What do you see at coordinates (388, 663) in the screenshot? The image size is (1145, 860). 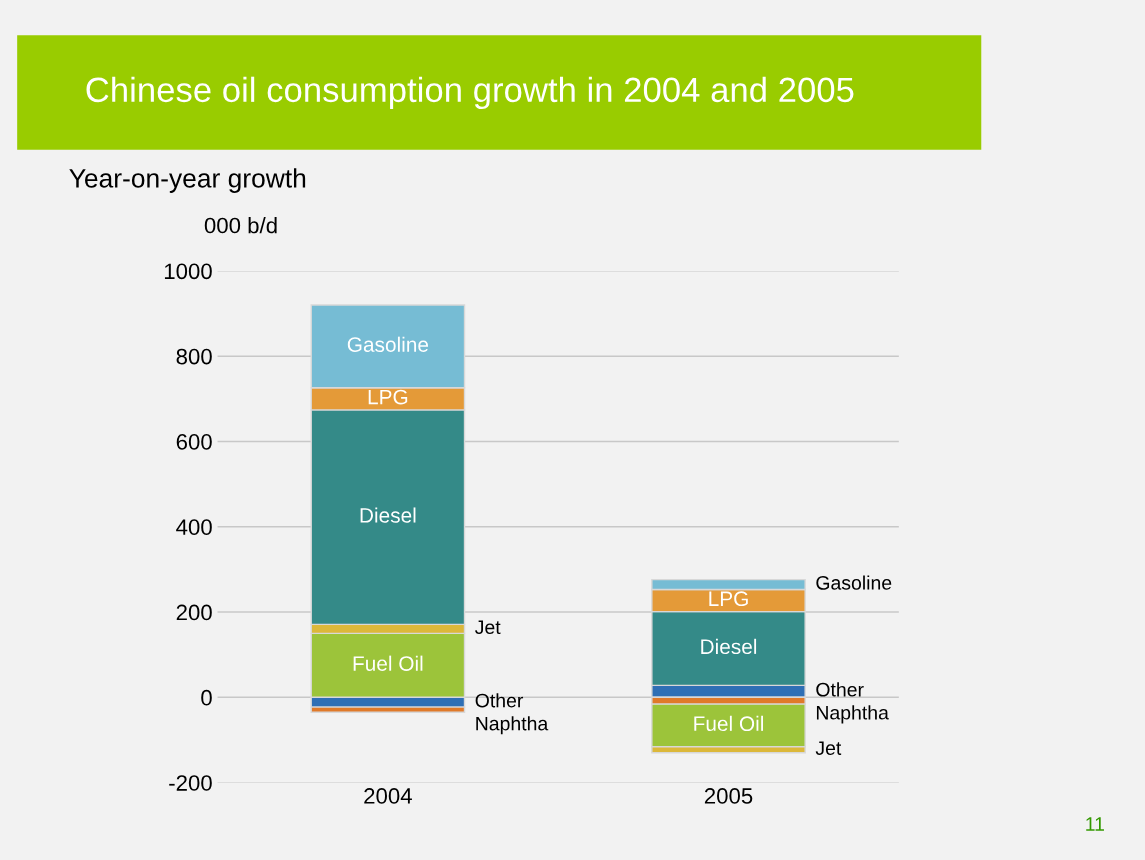 I see `text: Fuel Oil` at bounding box center [388, 663].